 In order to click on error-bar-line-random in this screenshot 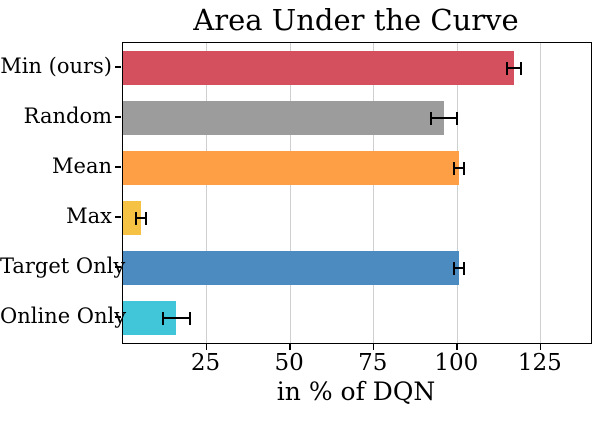, I will do `click(444, 118)`.